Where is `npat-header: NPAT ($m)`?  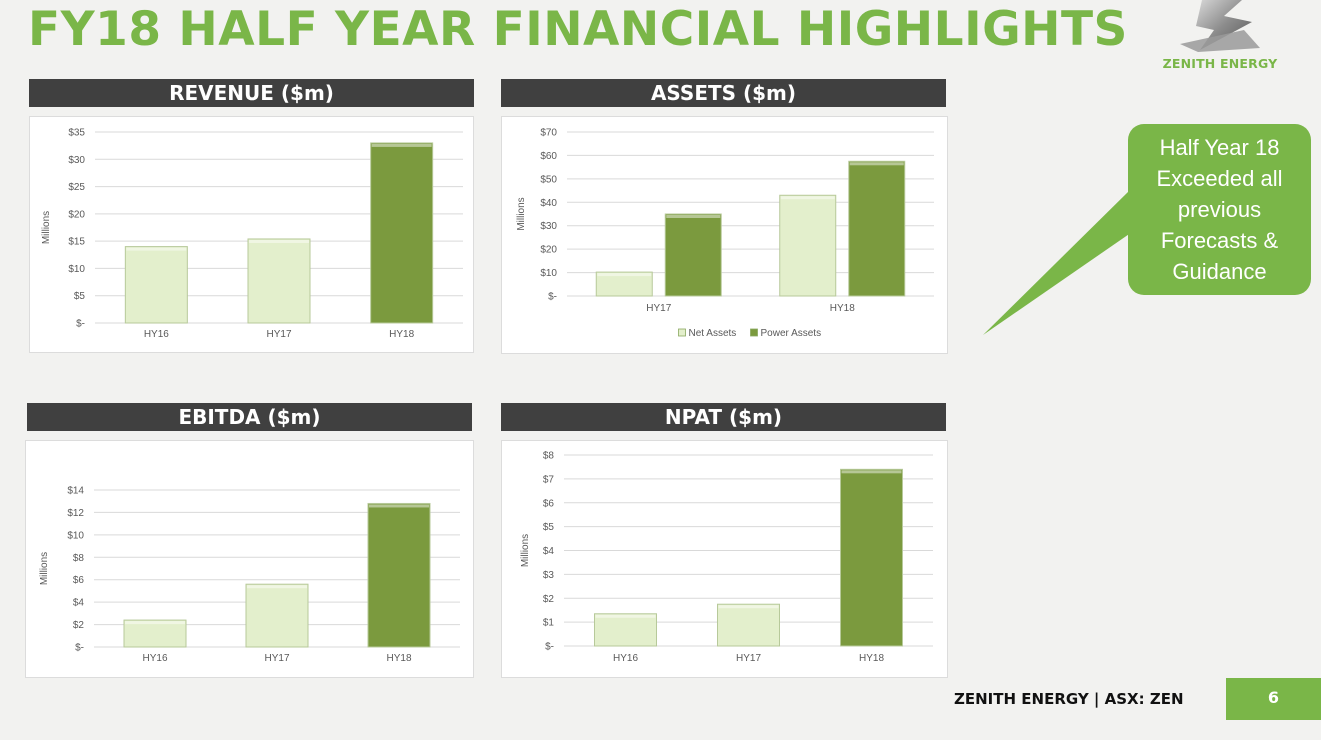
npat-header: NPAT ($m) is located at coordinates (723, 417).